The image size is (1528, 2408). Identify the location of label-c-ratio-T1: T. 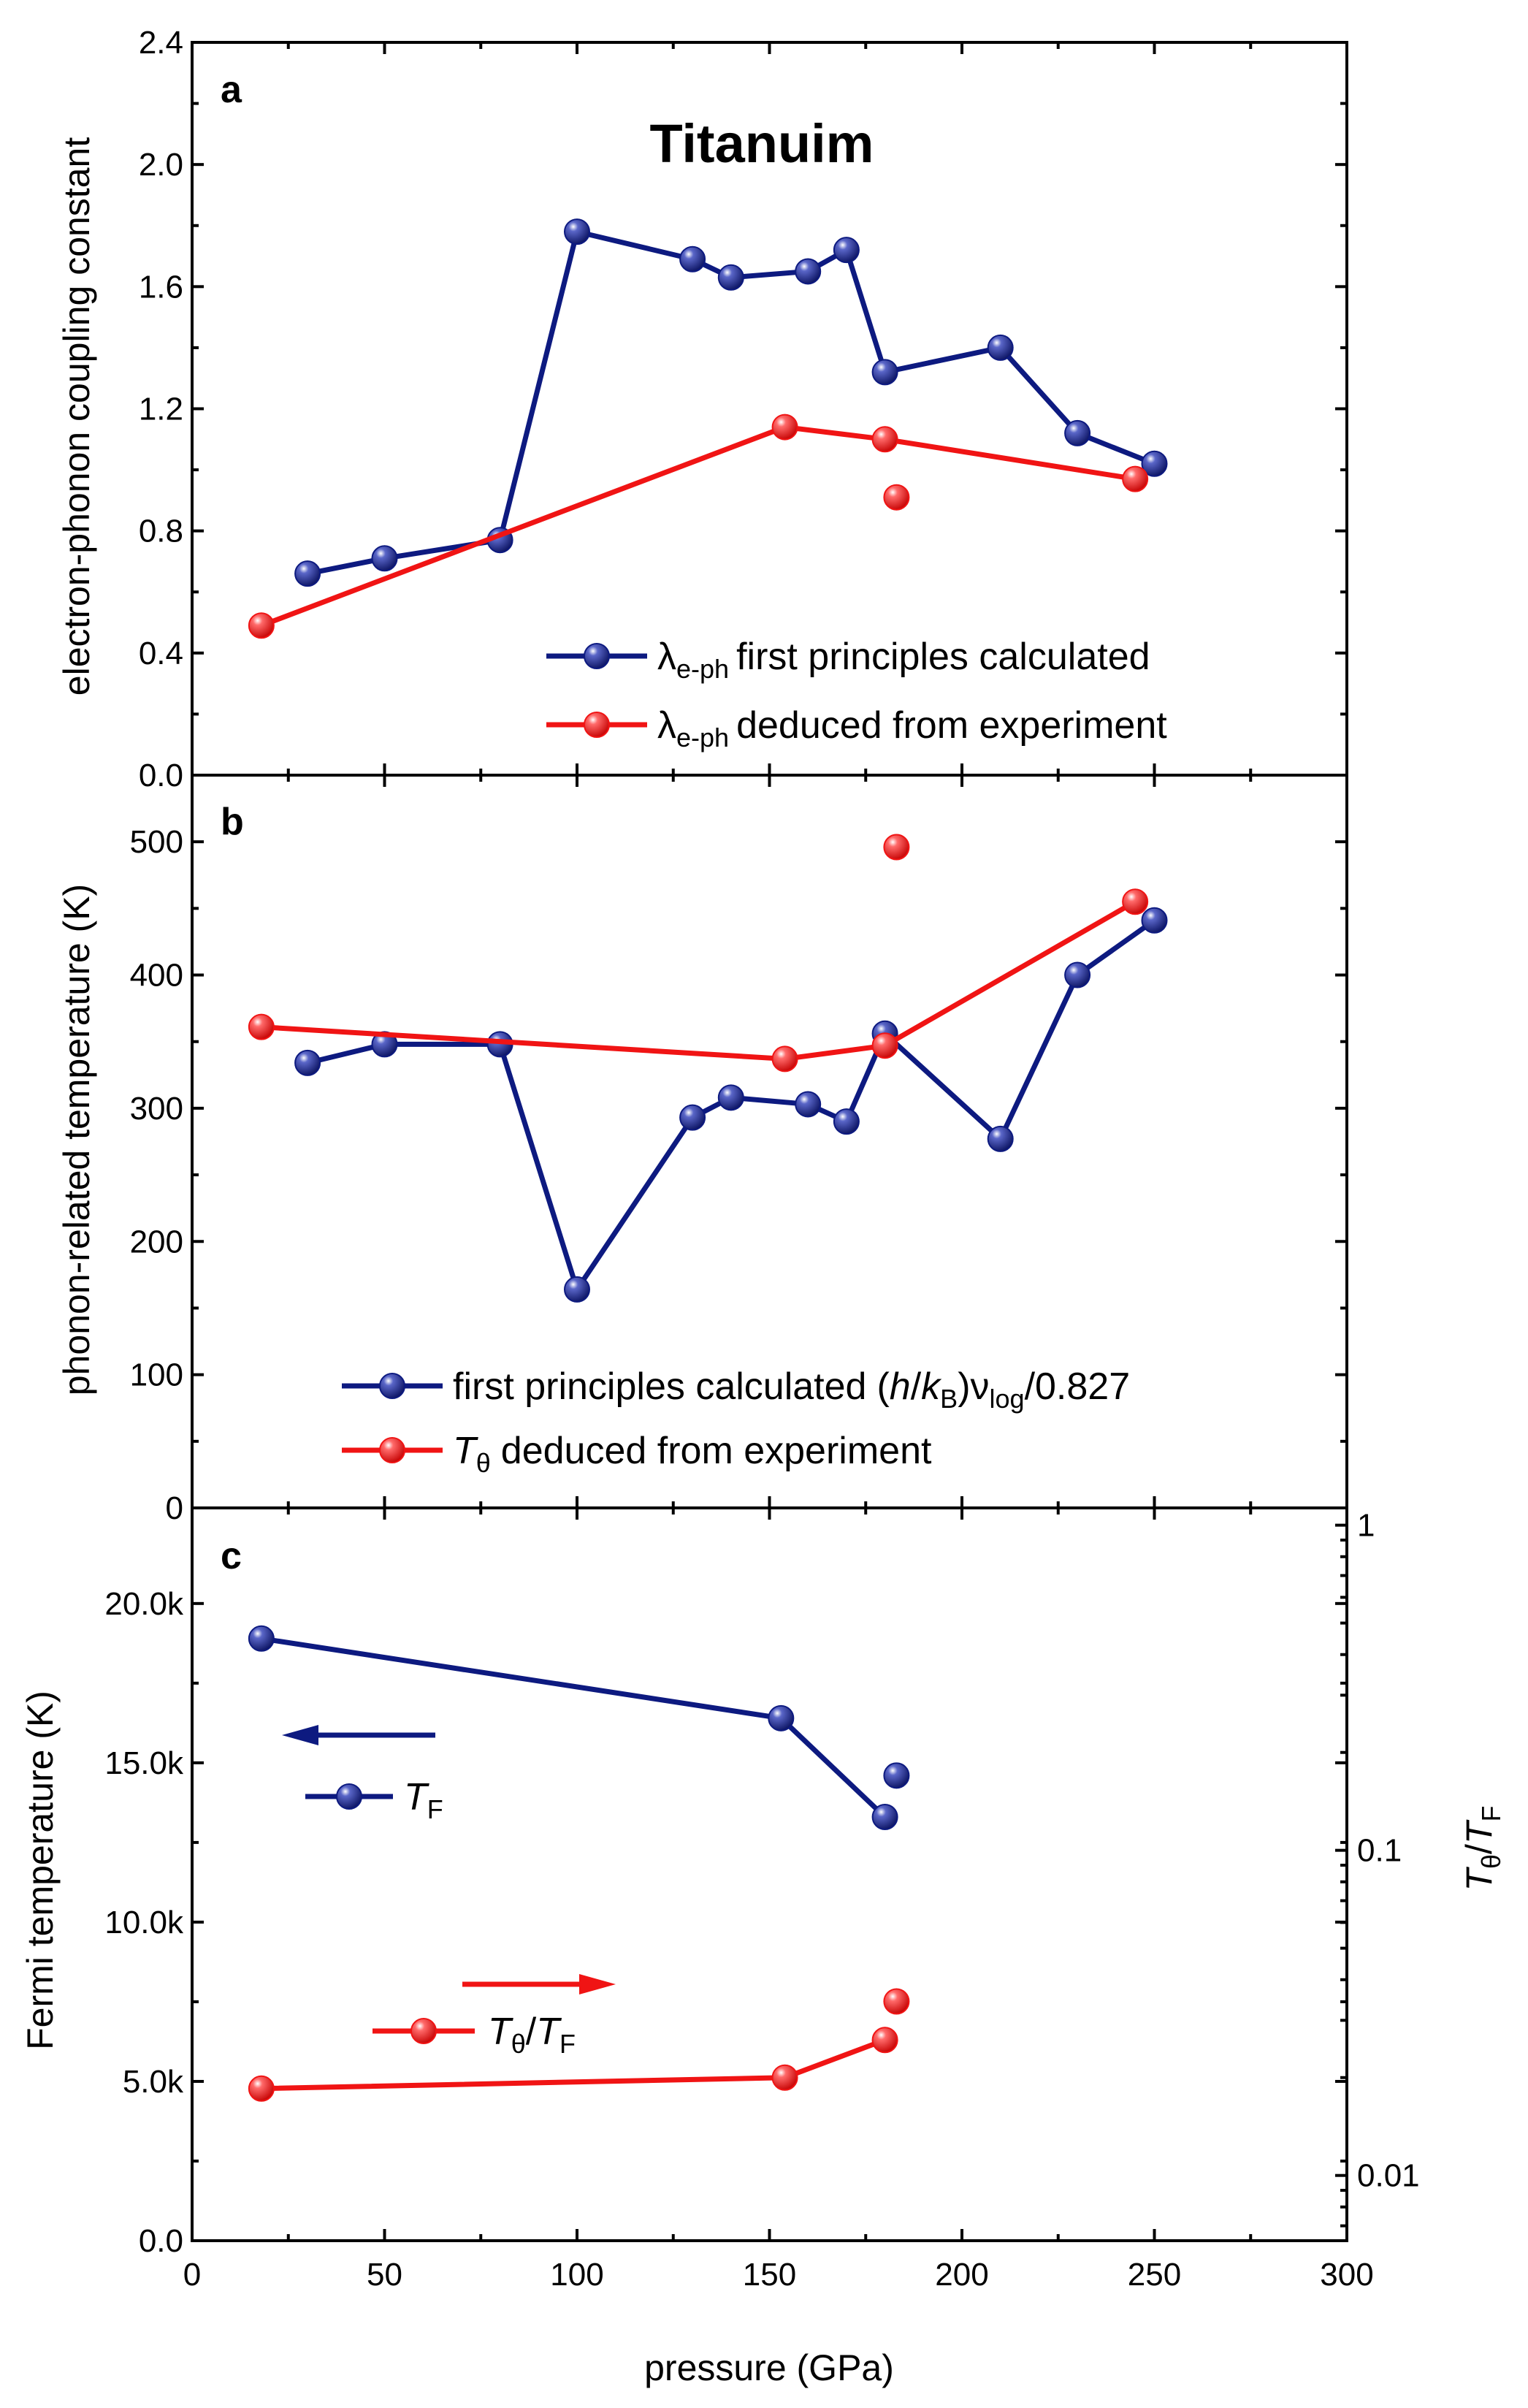
(500, 2032).